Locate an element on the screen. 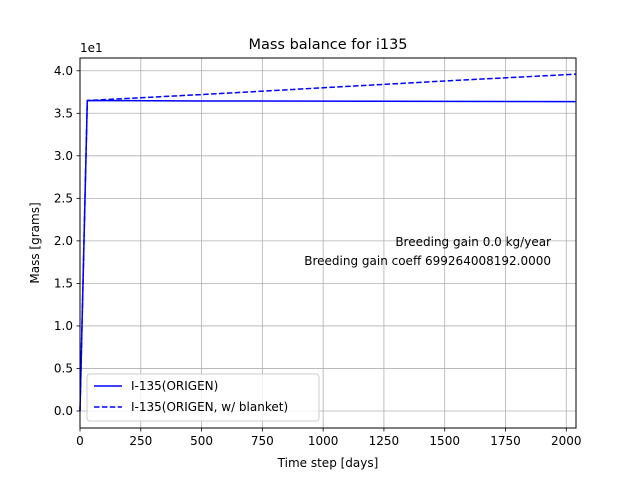 This screenshot has width=640, height=480. y-tick-label: 1.5 is located at coordinates (63, 283).